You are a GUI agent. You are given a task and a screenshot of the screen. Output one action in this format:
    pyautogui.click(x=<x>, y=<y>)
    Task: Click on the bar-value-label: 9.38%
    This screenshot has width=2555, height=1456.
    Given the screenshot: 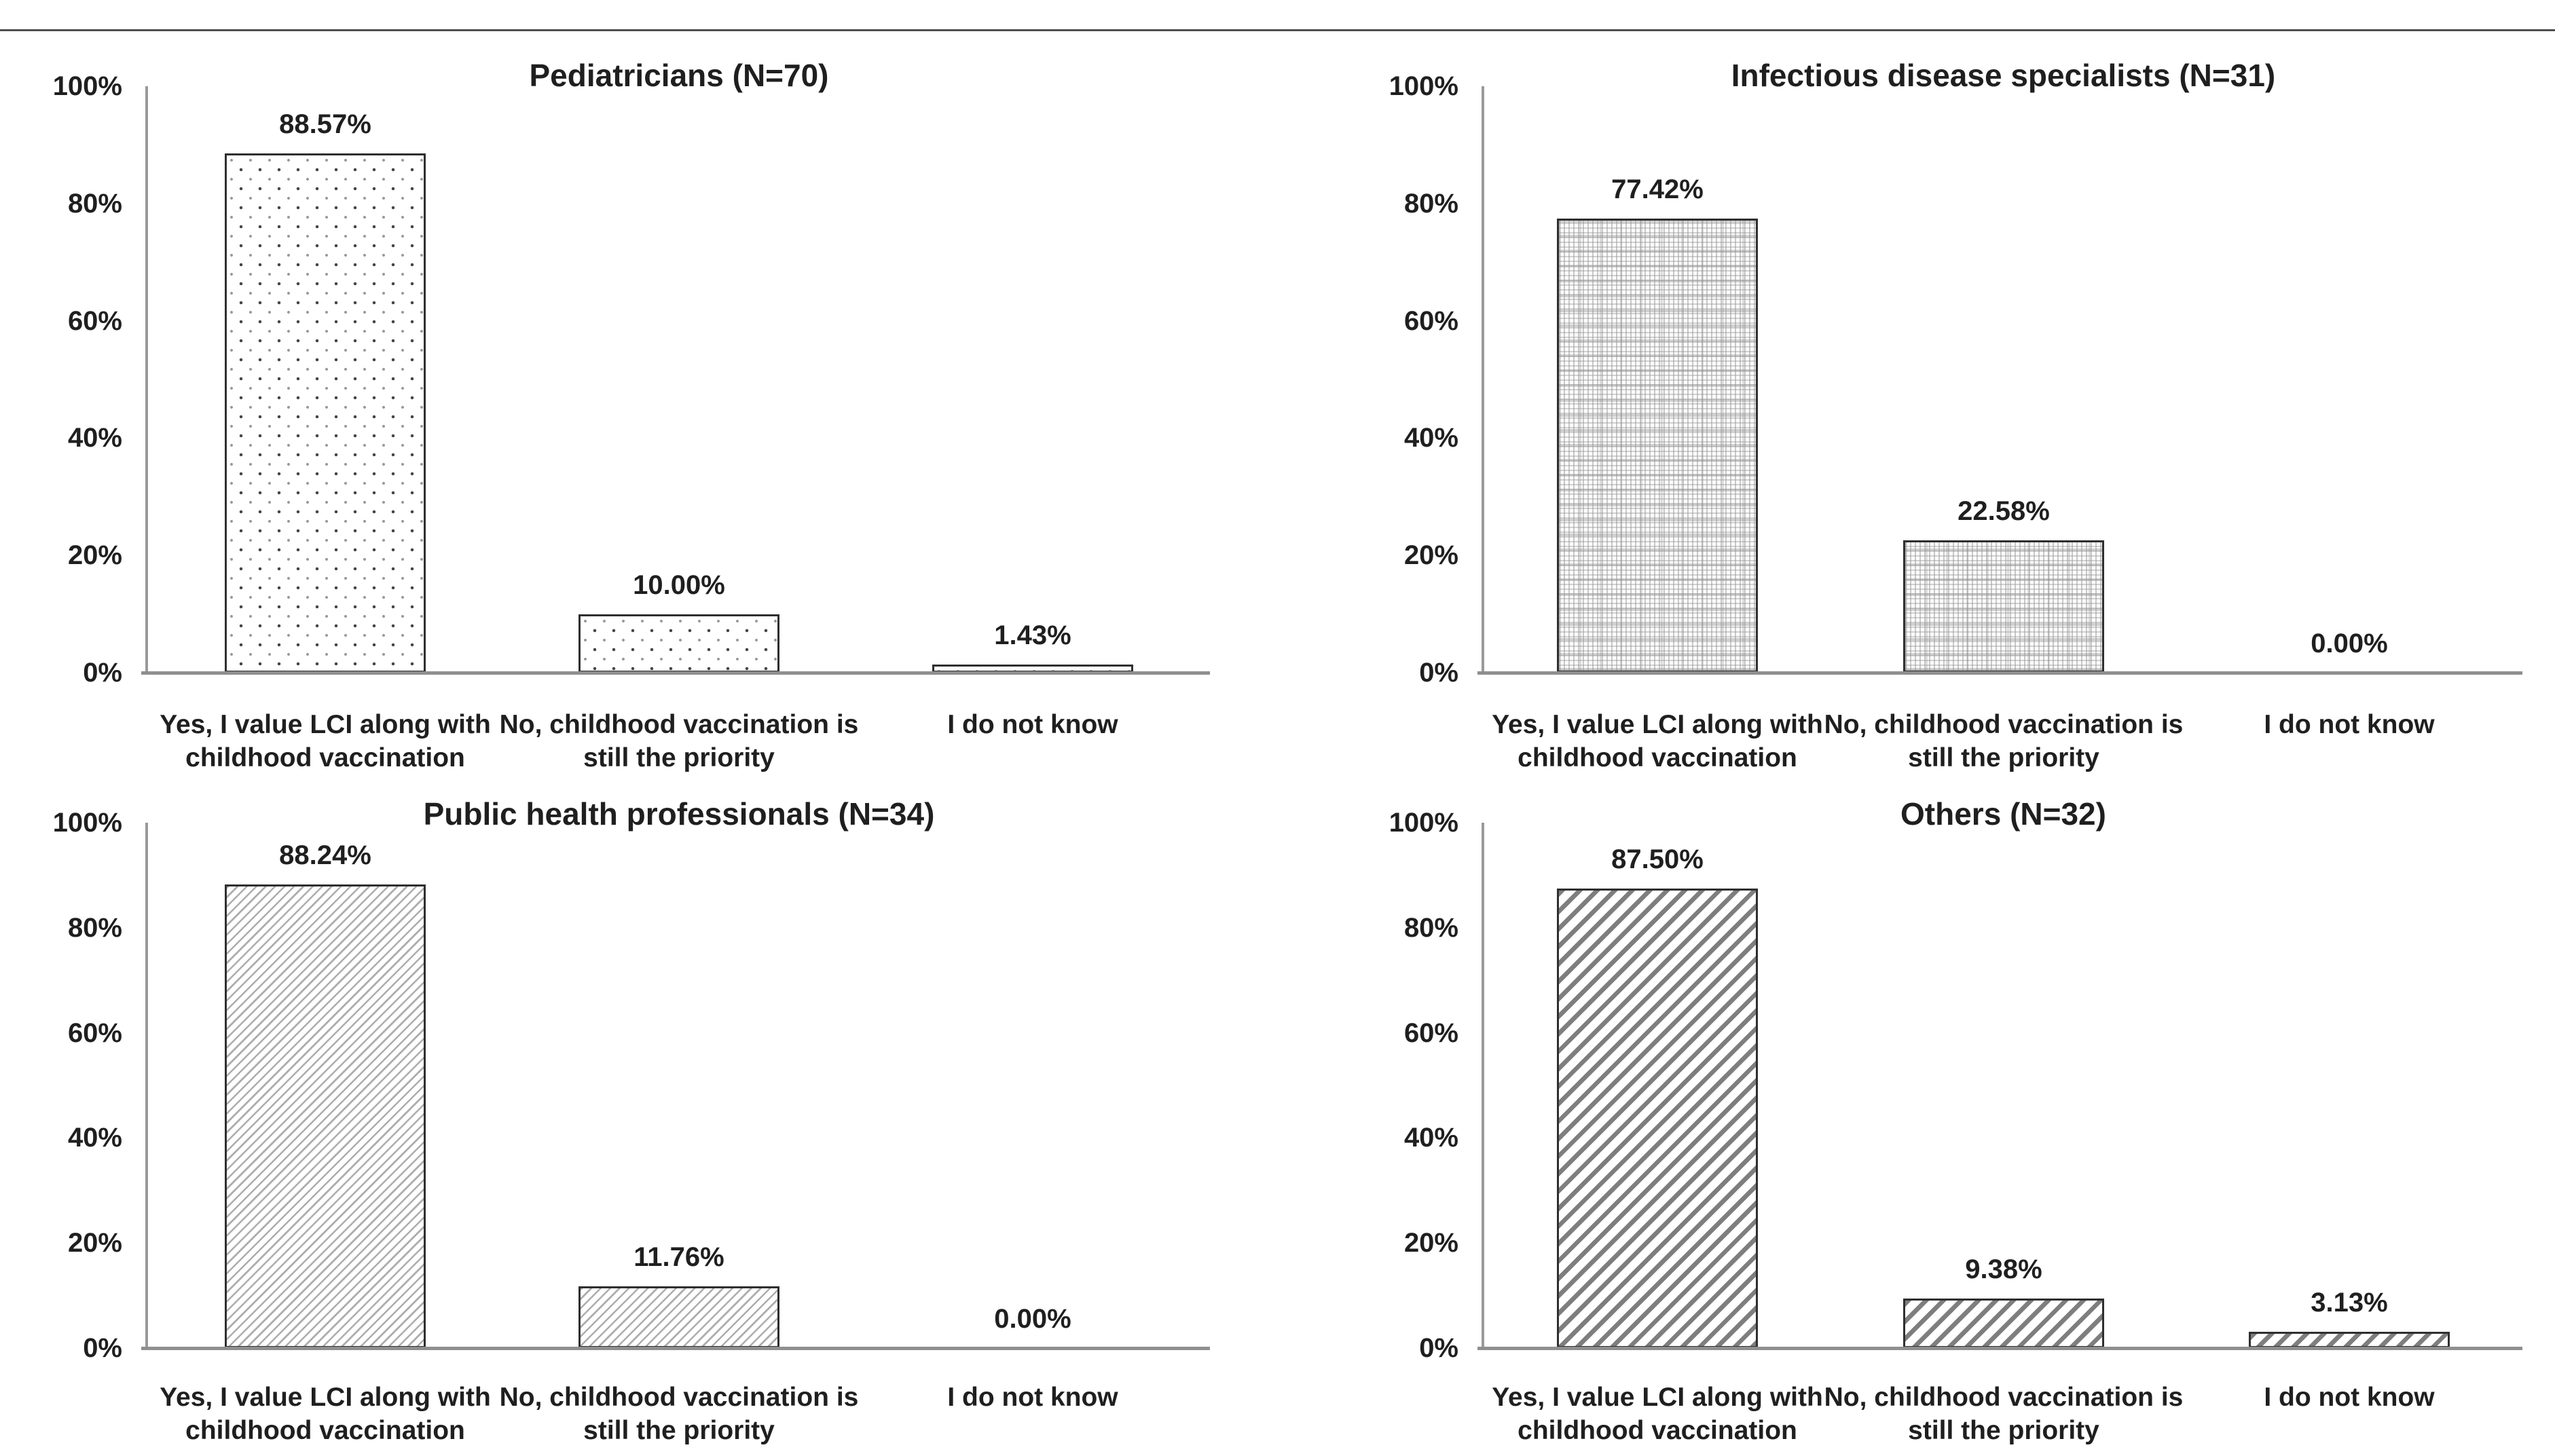 What is the action you would take?
    pyautogui.click(x=2003, y=1269)
    